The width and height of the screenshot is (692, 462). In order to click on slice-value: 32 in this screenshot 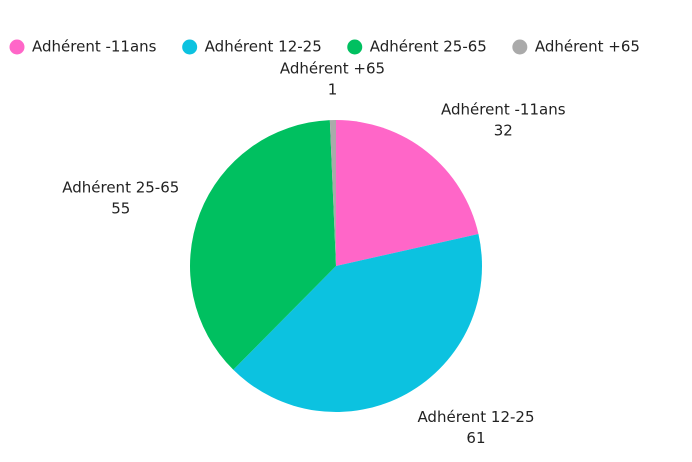, I will do `click(503, 130)`.